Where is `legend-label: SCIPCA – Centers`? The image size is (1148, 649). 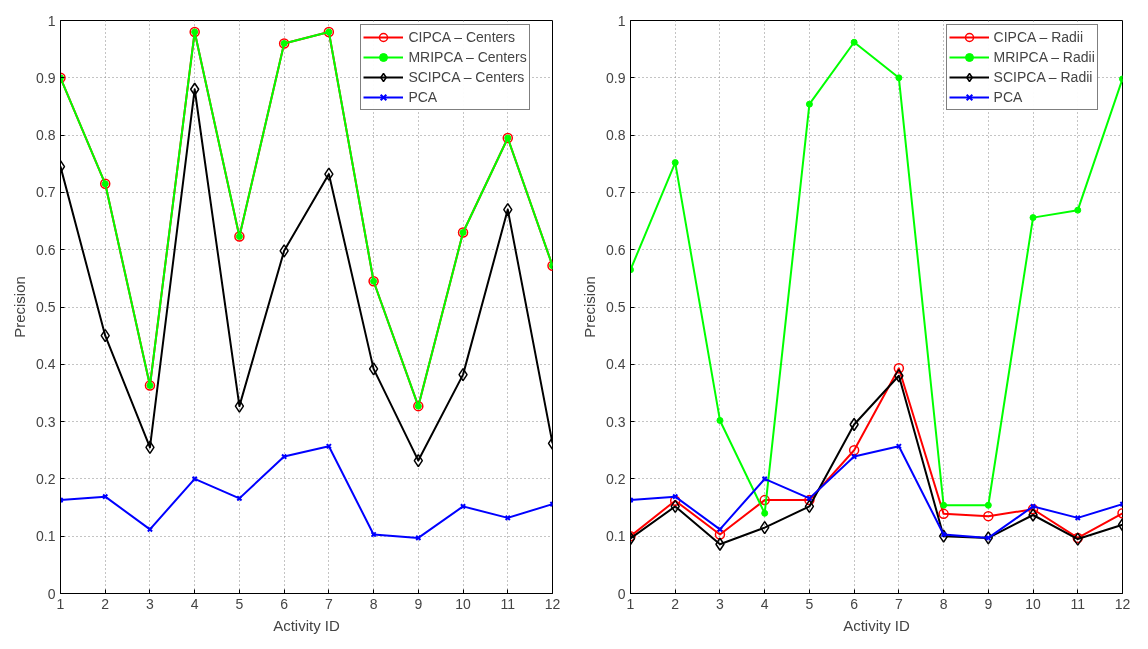
legend-label: SCIPCA – Centers is located at coordinates (466, 77).